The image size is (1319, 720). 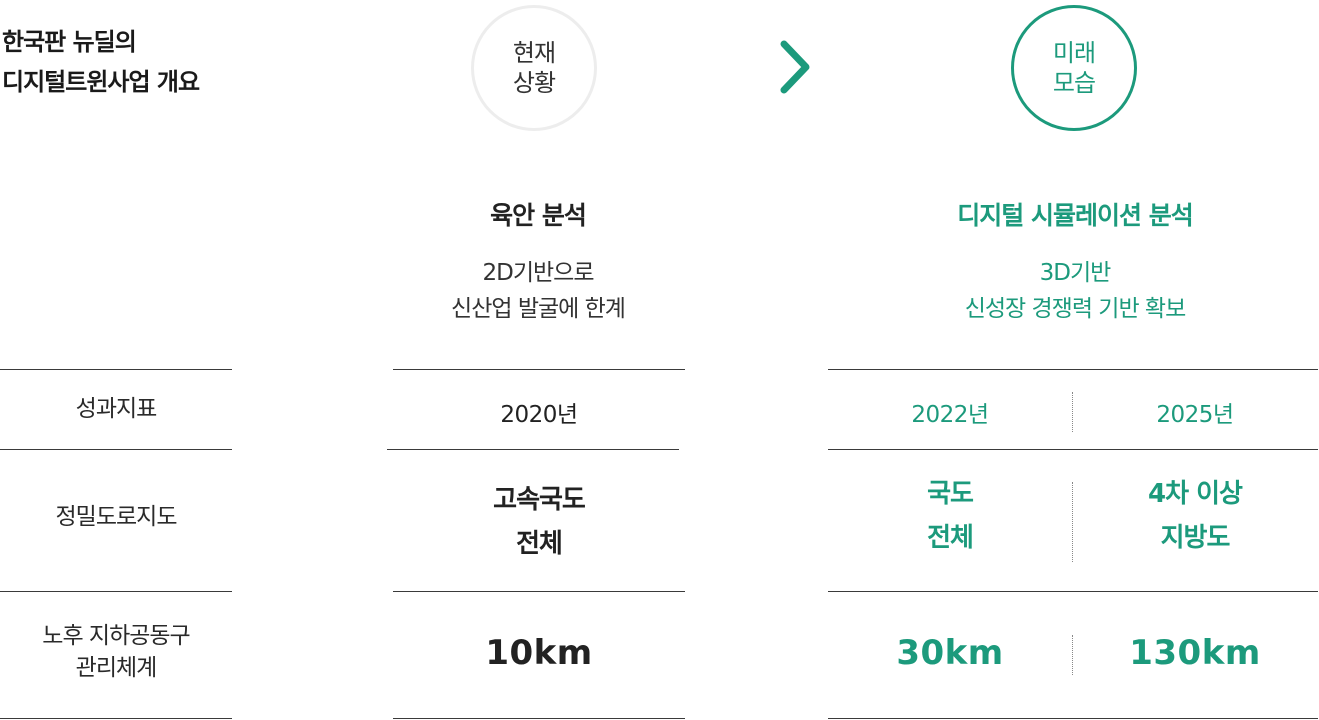 I want to click on row-label-utility-tunnel-line2: 관리체계, so click(x=116, y=668).